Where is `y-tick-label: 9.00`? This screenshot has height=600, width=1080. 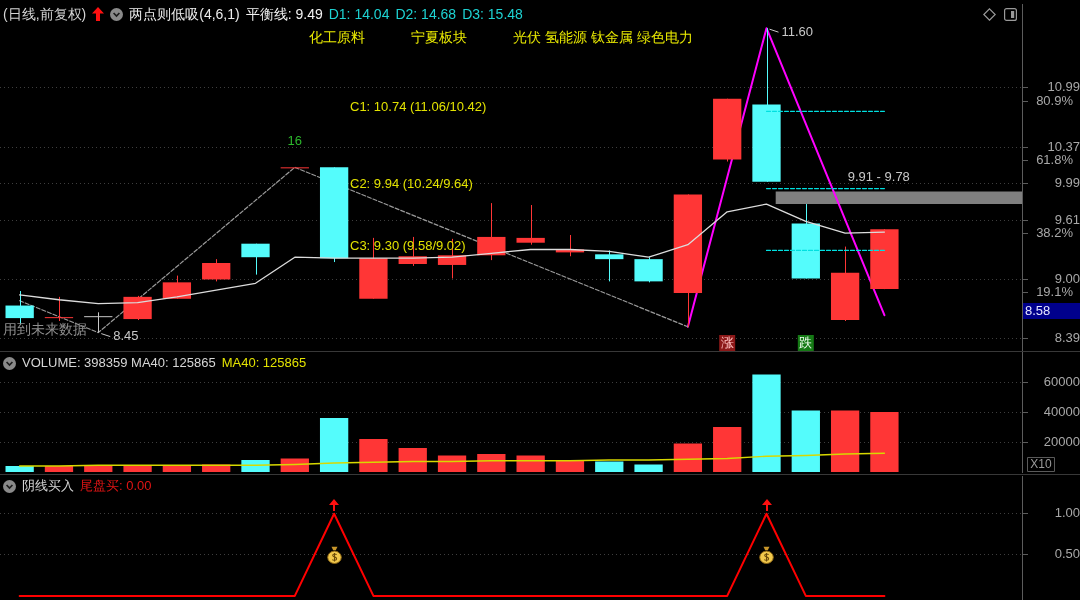
y-tick-label: 9.00 is located at coordinates (1067, 279).